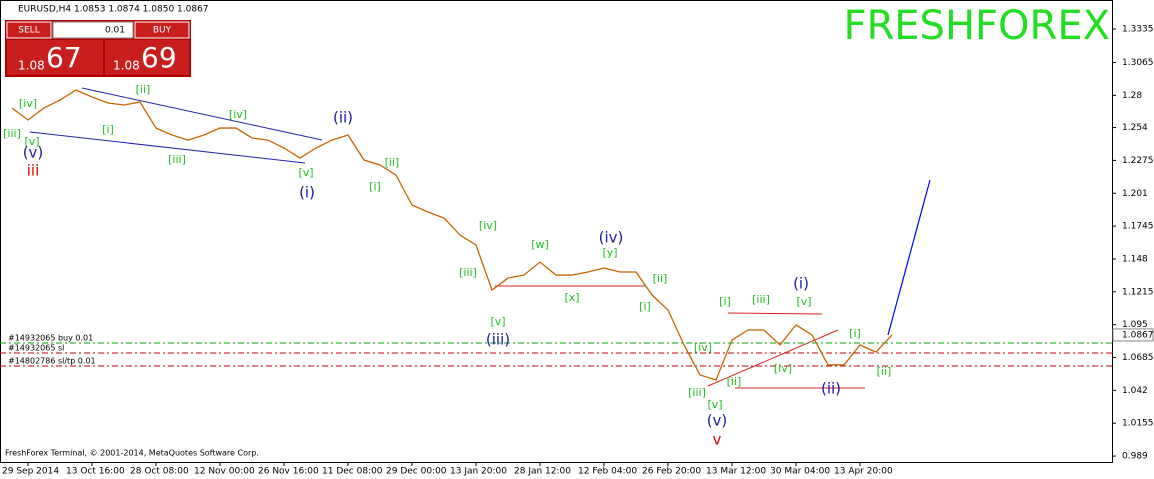  What do you see at coordinates (773, 358) in the screenshot?
I see `wedge-line` at bounding box center [773, 358].